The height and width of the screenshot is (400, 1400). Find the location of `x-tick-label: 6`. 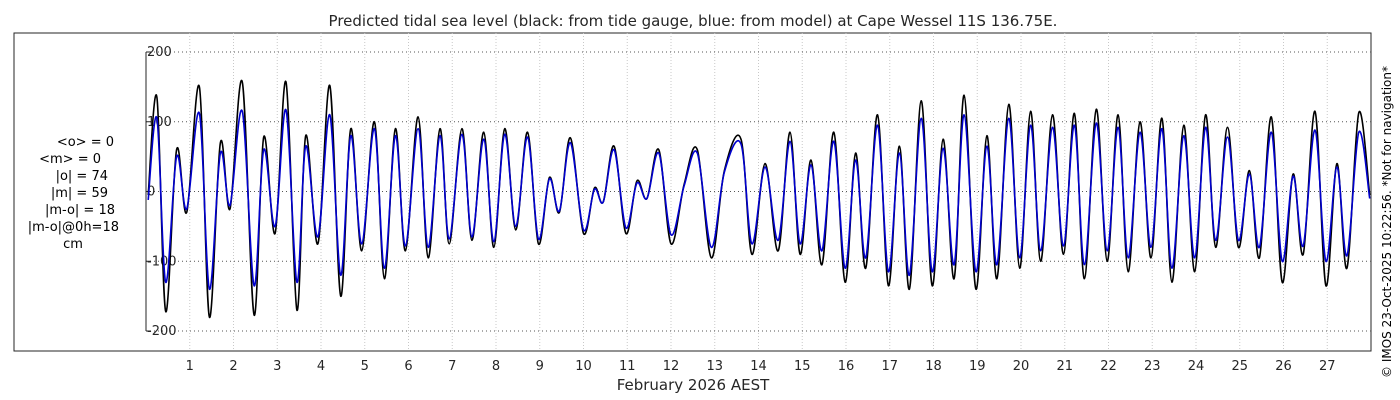

x-tick-label: 6 is located at coordinates (408, 366).